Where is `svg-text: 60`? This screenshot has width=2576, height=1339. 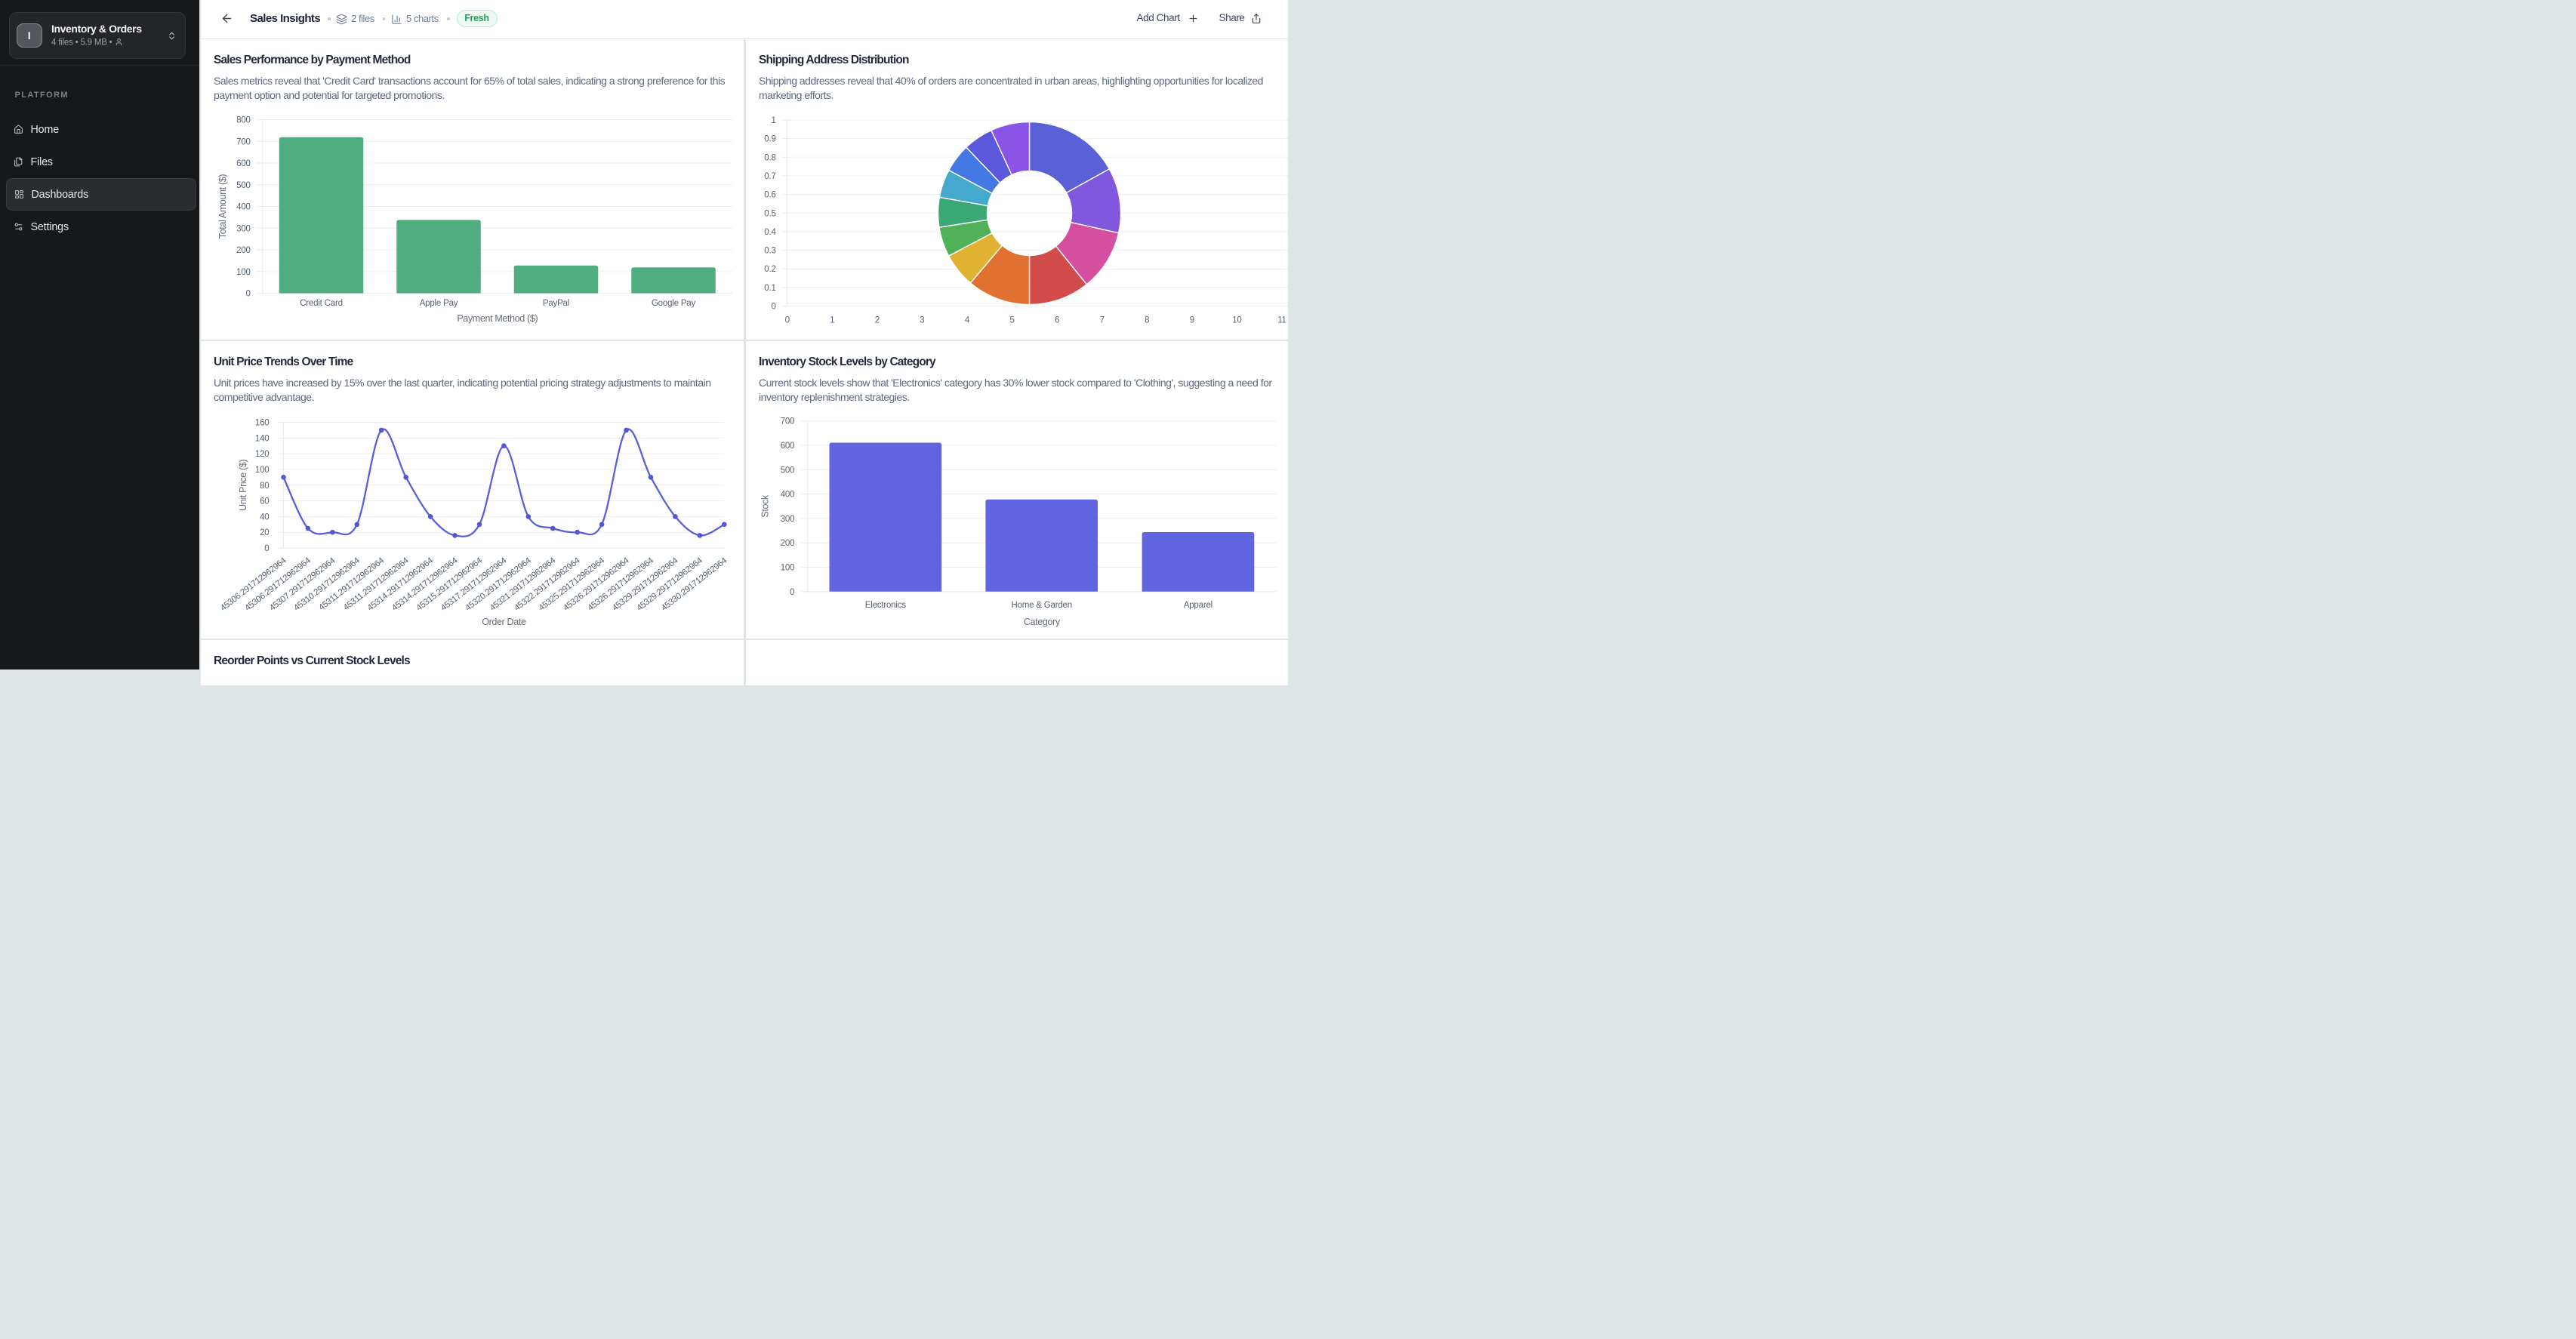 svg-text: 60 is located at coordinates (264, 501).